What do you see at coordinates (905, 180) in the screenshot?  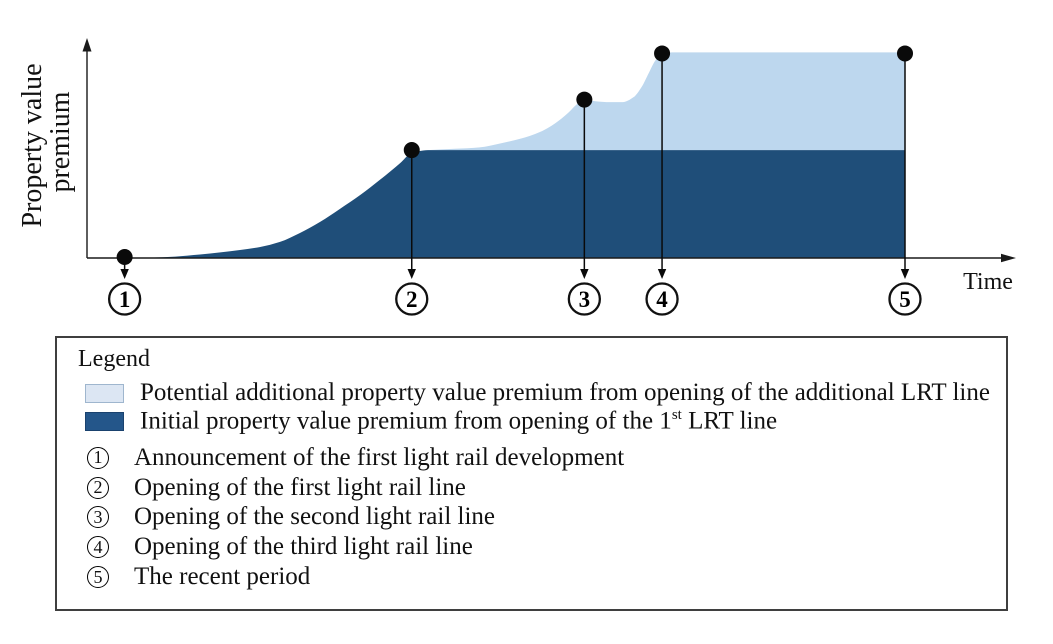 I see `event-marker-5: 5` at bounding box center [905, 180].